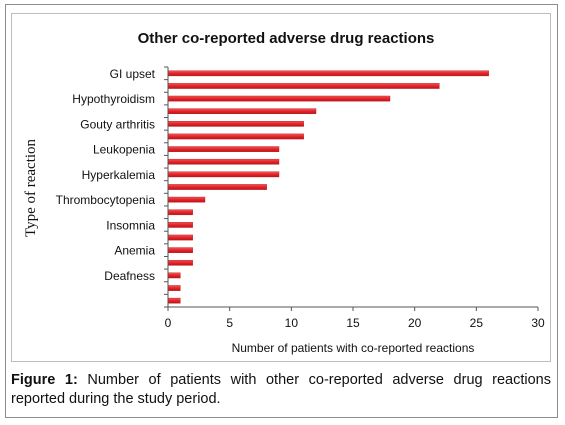 The width and height of the screenshot is (565, 425). What do you see at coordinates (229, 323) in the screenshot?
I see `x-tick-label-1: 5` at bounding box center [229, 323].